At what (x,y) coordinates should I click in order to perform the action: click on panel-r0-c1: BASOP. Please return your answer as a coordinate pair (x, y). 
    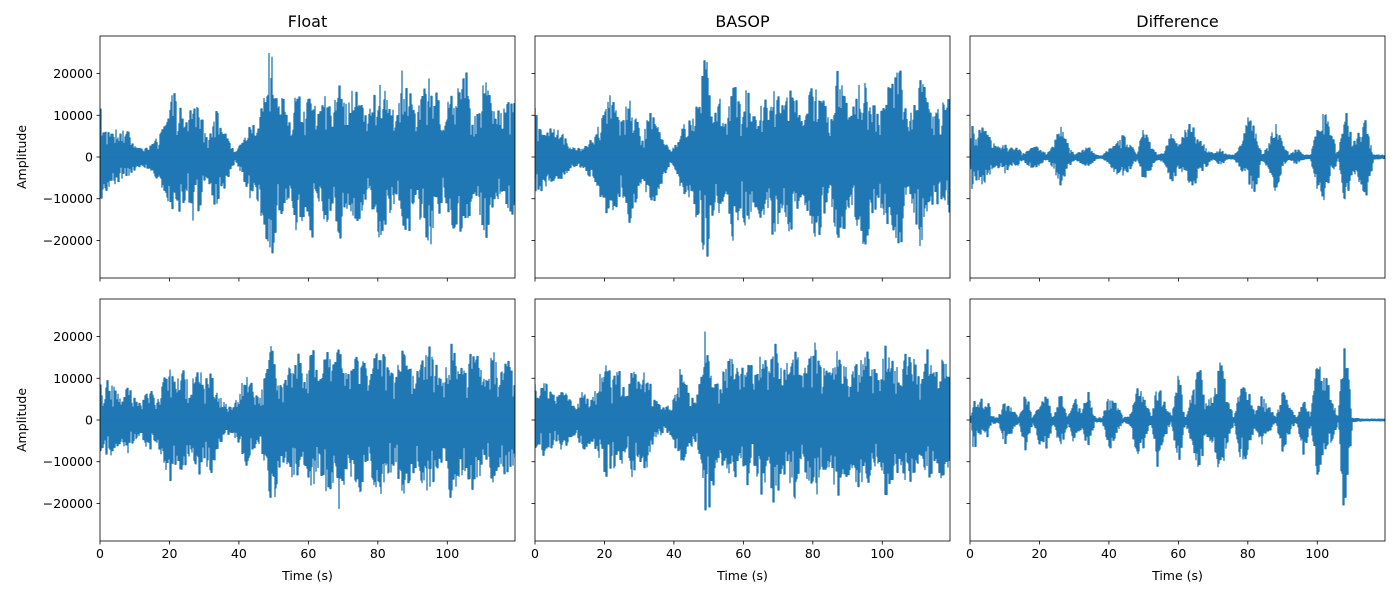
    Looking at the image, I should click on (741, 147).